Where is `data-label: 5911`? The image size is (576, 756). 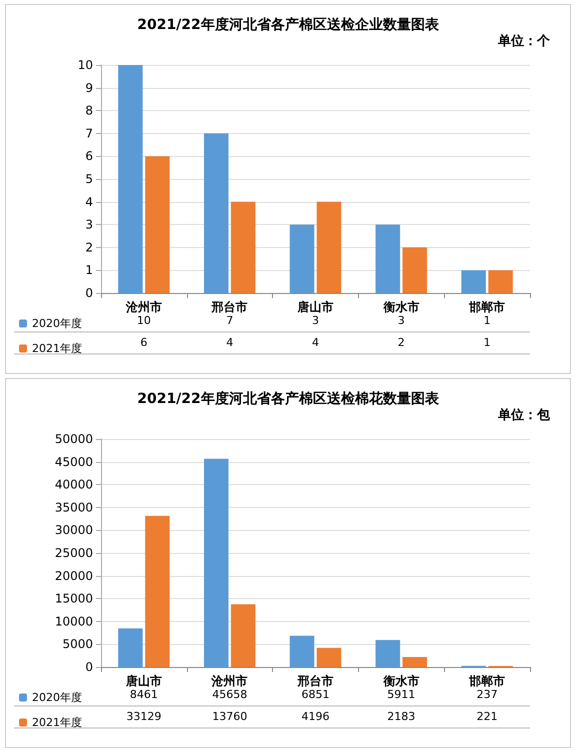
data-label: 5911 is located at coordinates (401, 694).